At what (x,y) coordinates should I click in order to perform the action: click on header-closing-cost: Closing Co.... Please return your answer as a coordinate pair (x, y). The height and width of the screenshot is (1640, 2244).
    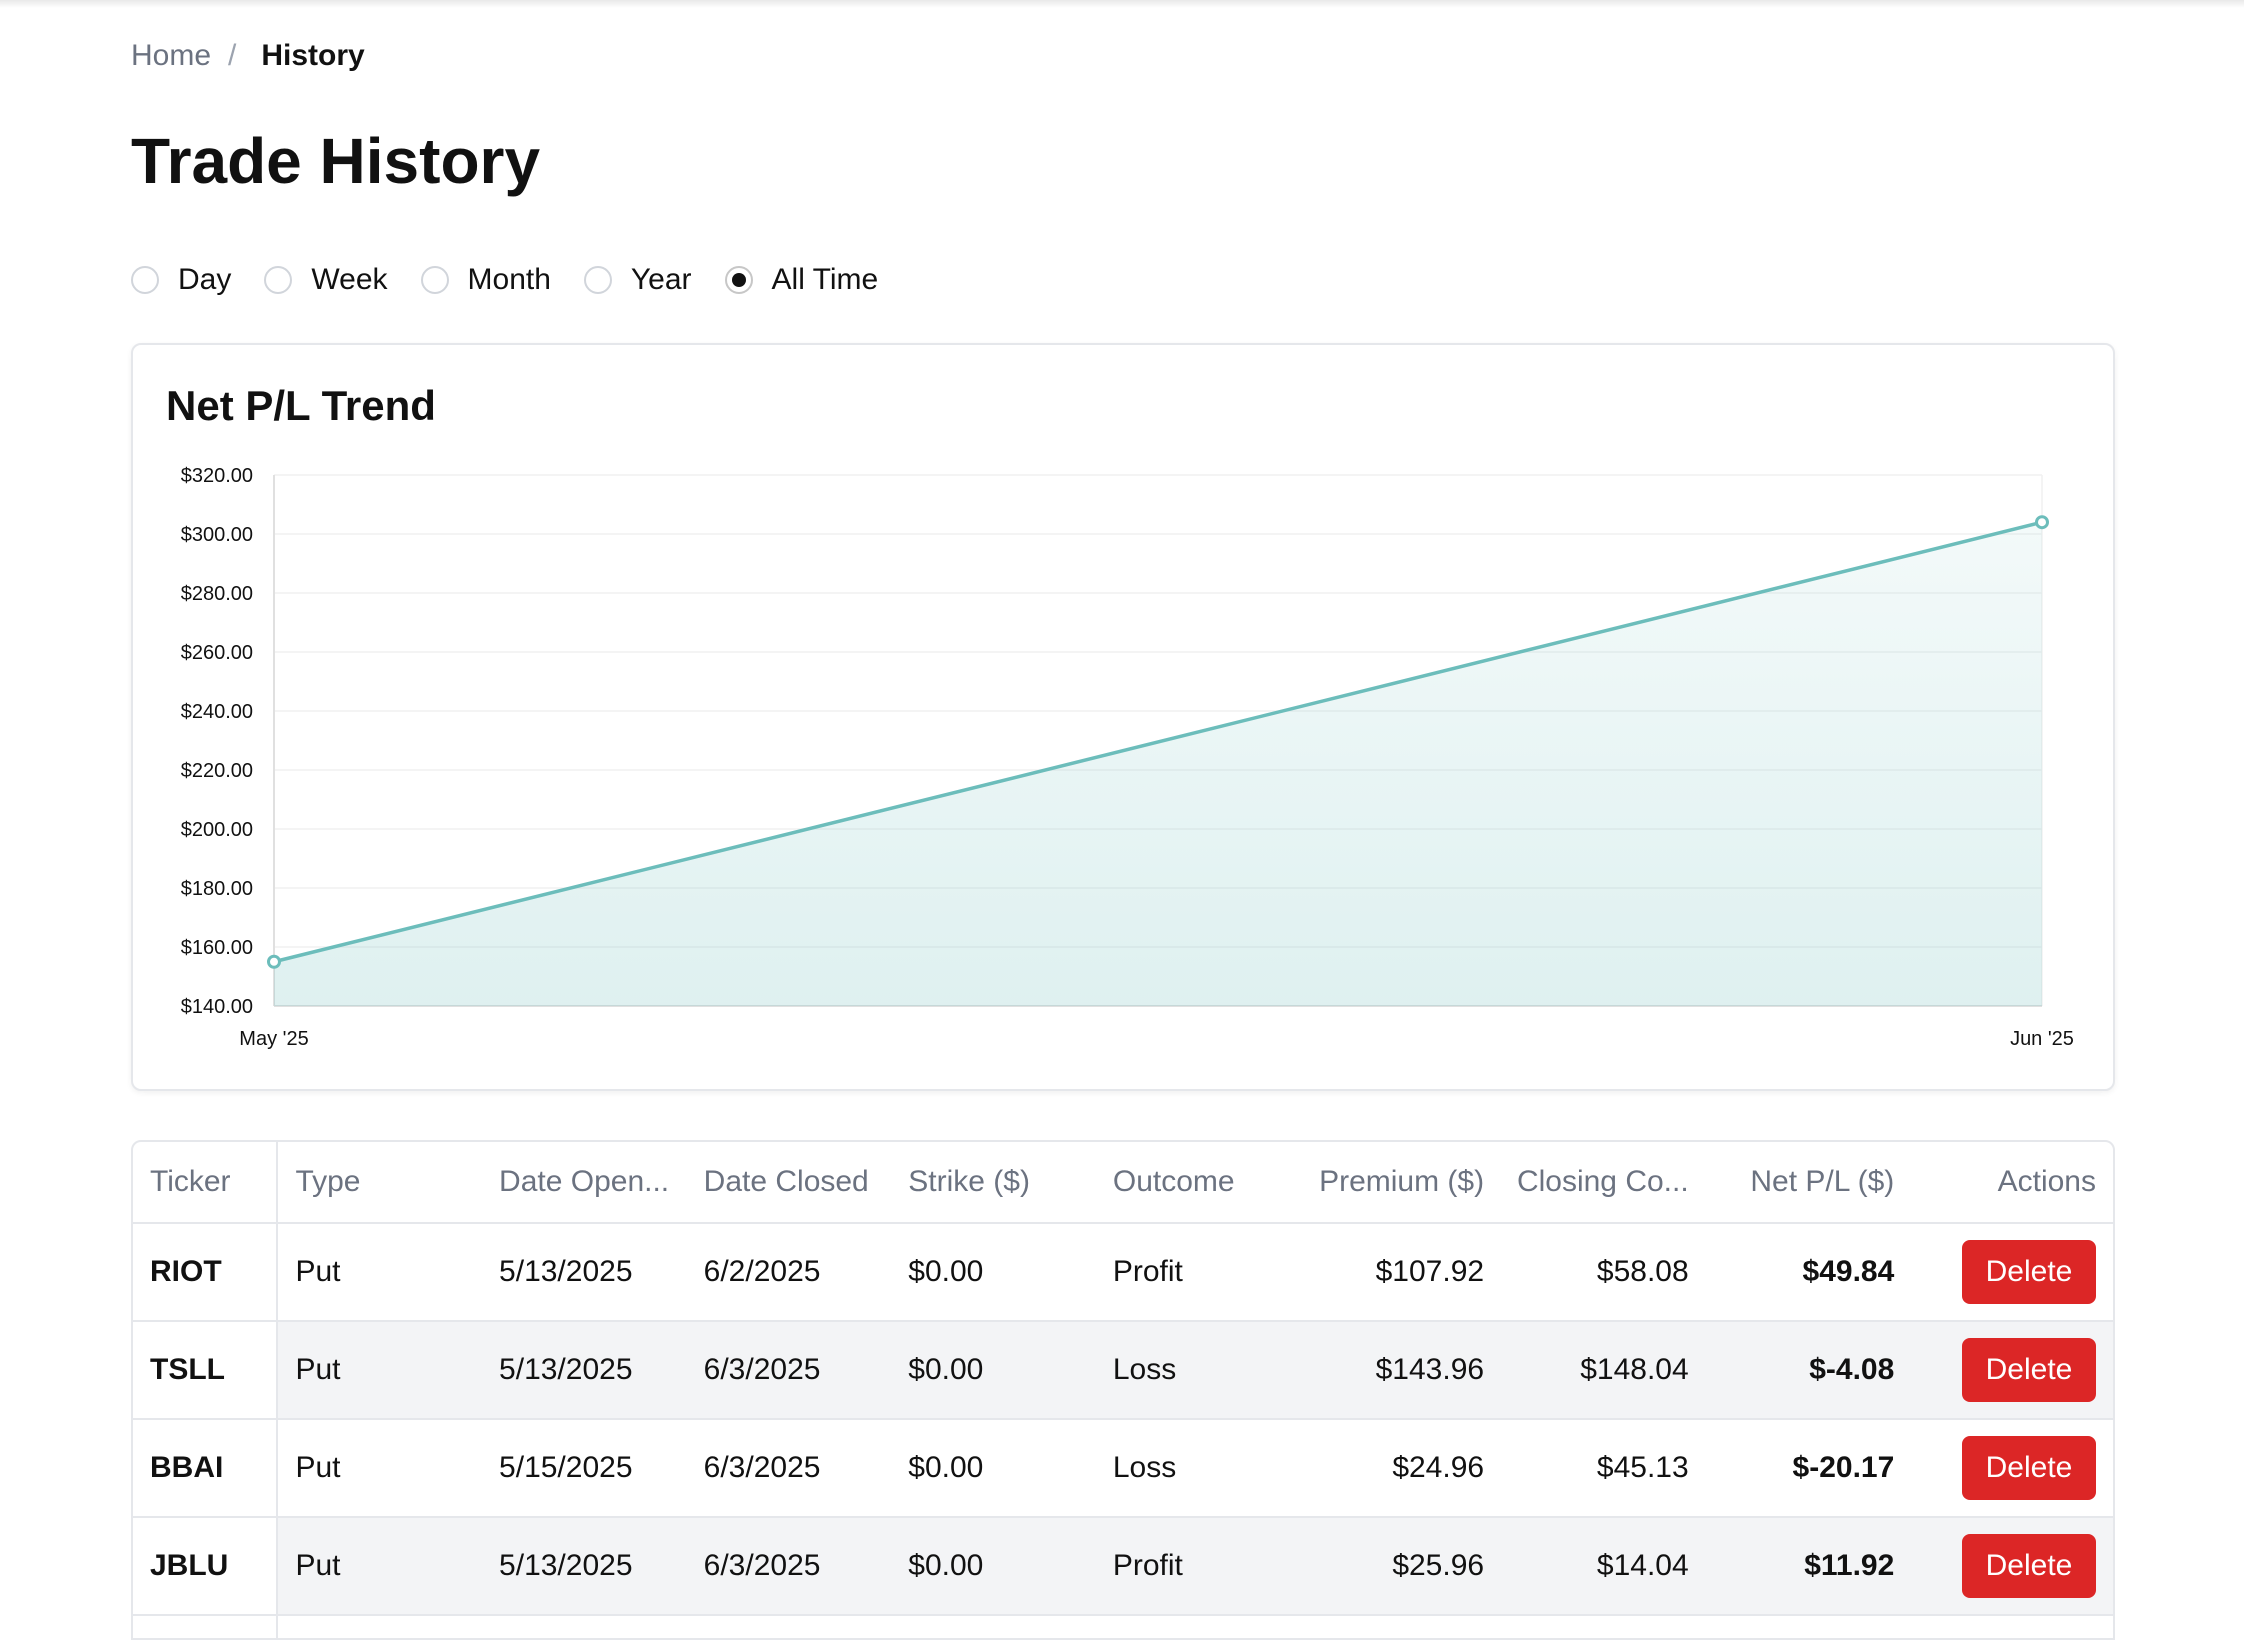
    Looking at the image, I should click on (1603, 1183).